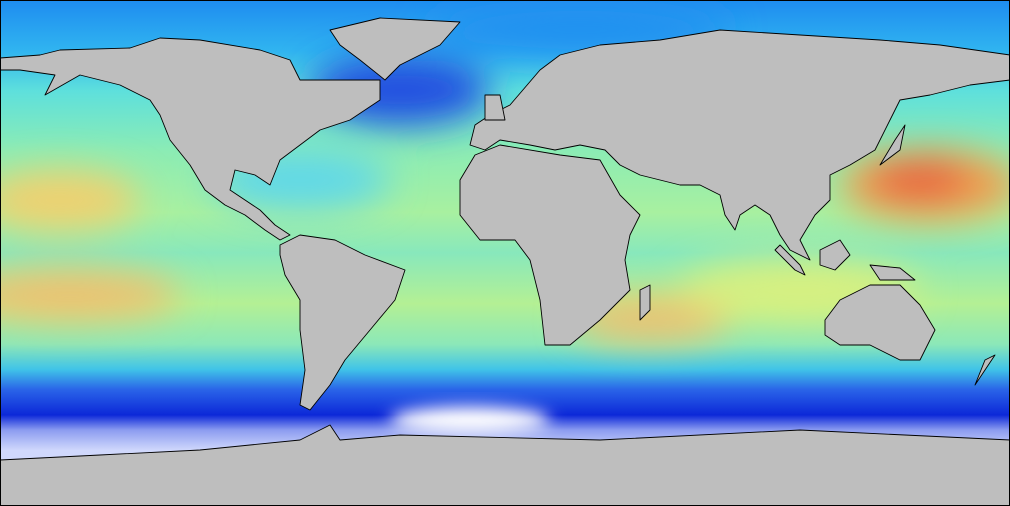 Image resolution: width=1010 pixels, height=506 pixels. What do you see at coordinates (892, 272) in the screenshot?
I see `new-guinea` at bounding box center [892, 272].